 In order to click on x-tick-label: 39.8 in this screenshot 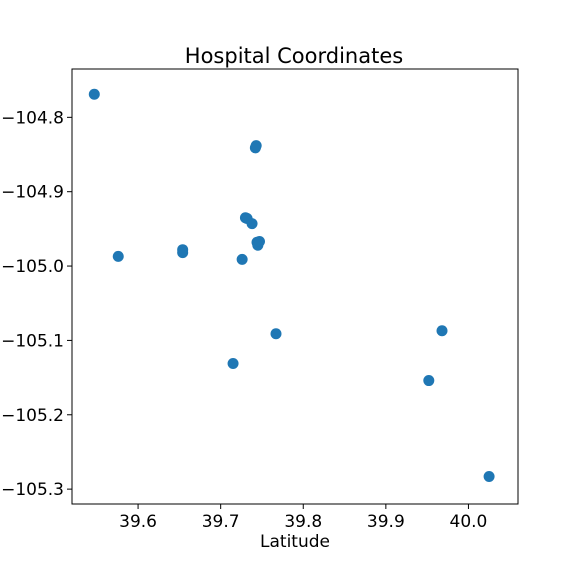, I will do `click(303, 522)`.